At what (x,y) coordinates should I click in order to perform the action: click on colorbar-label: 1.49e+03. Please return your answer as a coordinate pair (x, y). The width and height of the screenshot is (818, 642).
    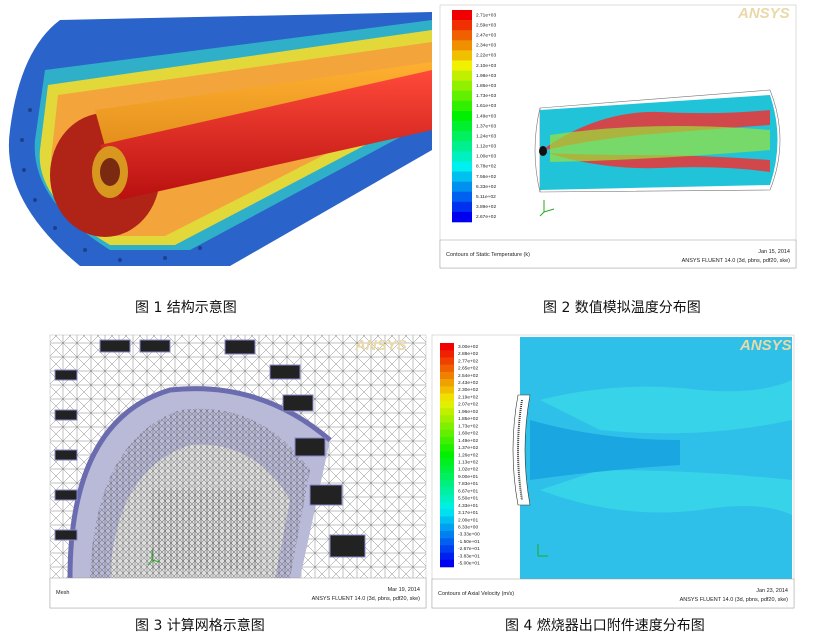
    Looking at the image, I should click on (486, 116).